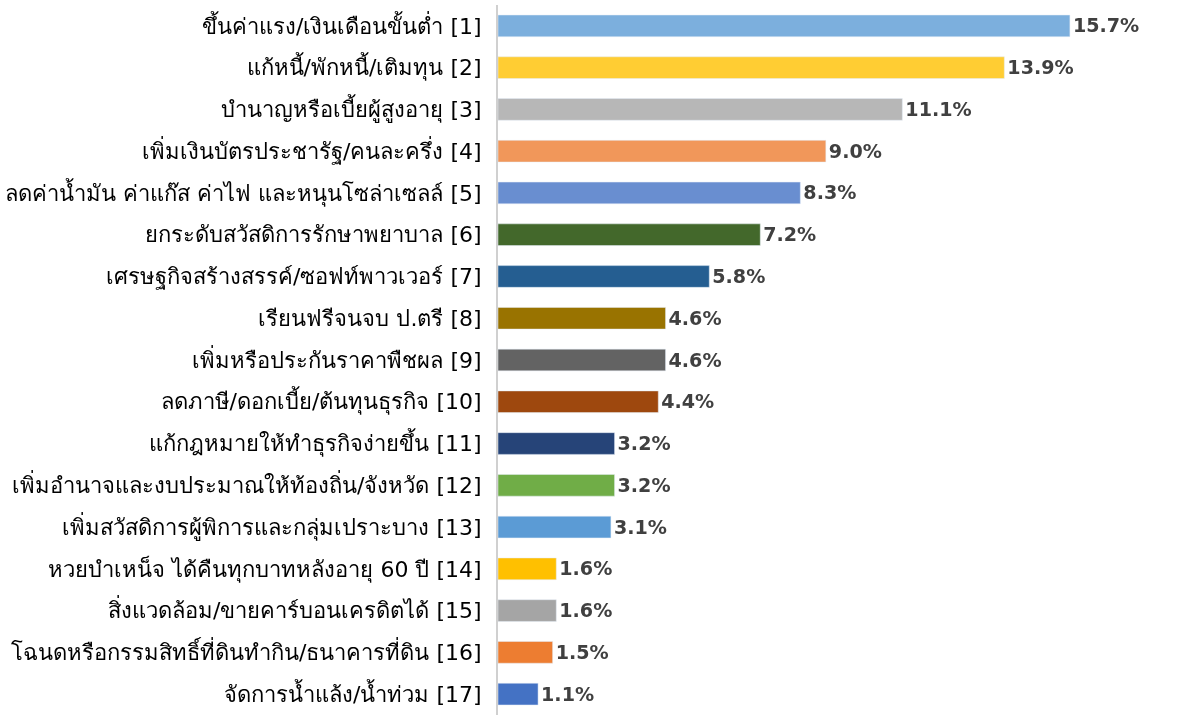 This screenshot has width=1200, height=720. I want to click on data-label: 3.1%, so click(640, 527).